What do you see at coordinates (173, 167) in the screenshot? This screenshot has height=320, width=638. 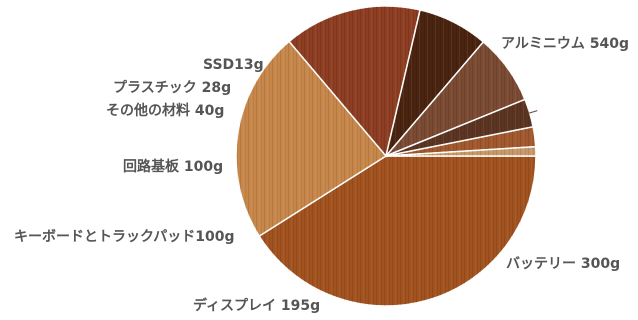 I see `slice-label-circuit-board: 回路基板 100g` at bounding box center [173, 167].